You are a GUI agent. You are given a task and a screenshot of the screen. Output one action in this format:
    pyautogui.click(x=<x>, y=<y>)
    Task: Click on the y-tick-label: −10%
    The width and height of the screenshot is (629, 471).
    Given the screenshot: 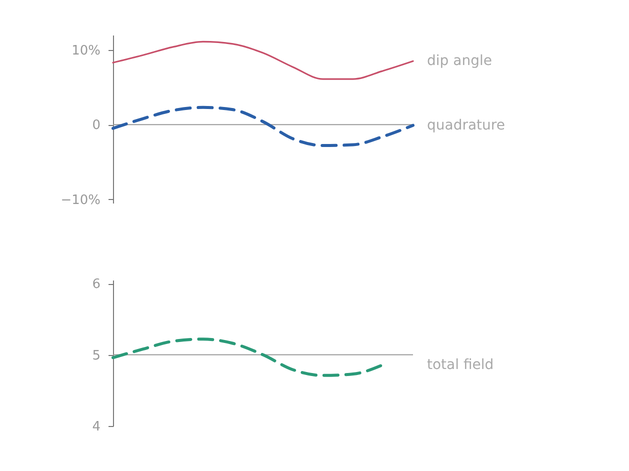 What is the action you would take?
    pyautogui.click(x=80, y=200)
    